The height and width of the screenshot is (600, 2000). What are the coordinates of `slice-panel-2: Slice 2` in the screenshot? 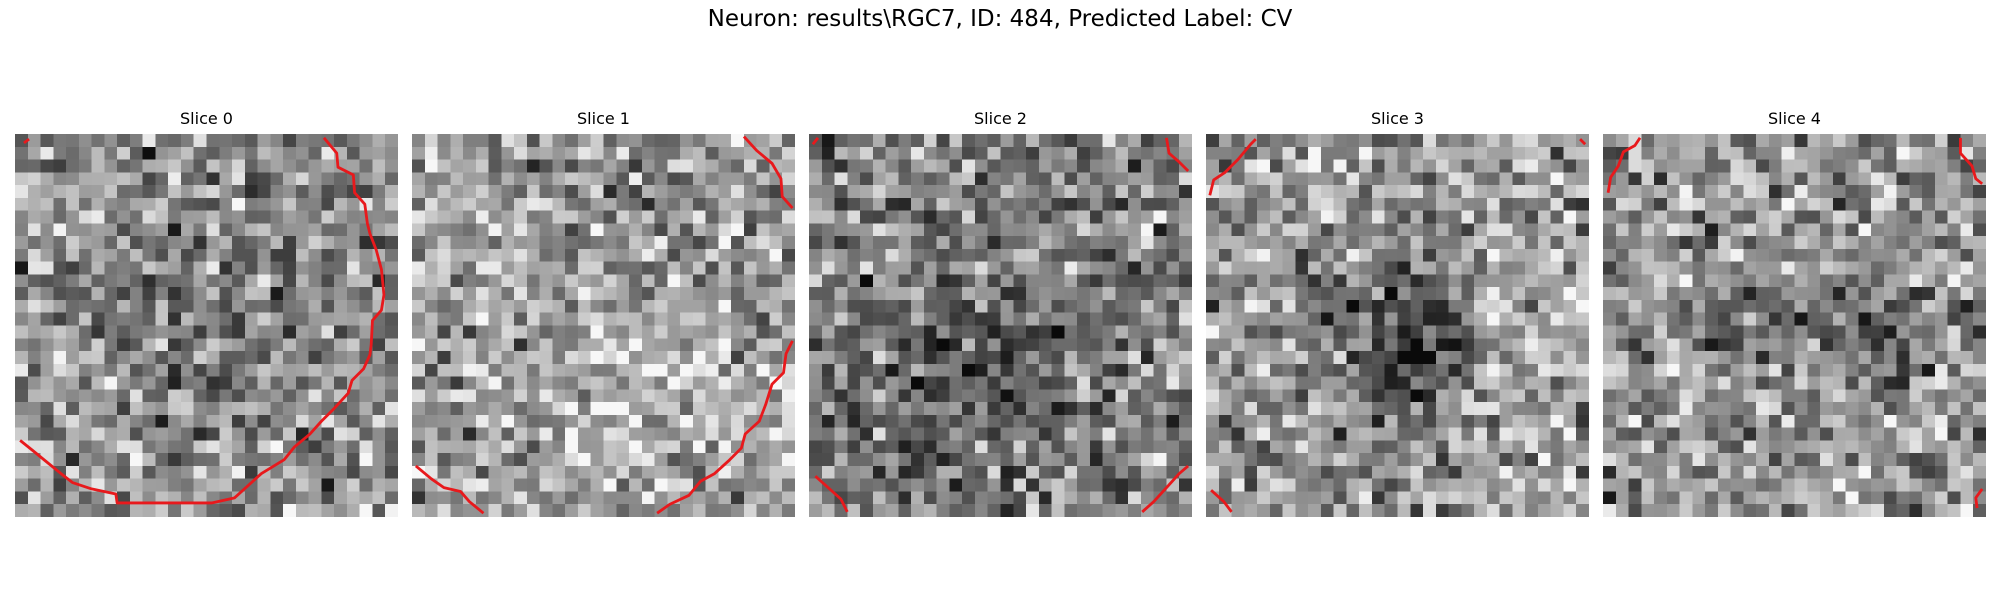 It's located at (1000, 312).